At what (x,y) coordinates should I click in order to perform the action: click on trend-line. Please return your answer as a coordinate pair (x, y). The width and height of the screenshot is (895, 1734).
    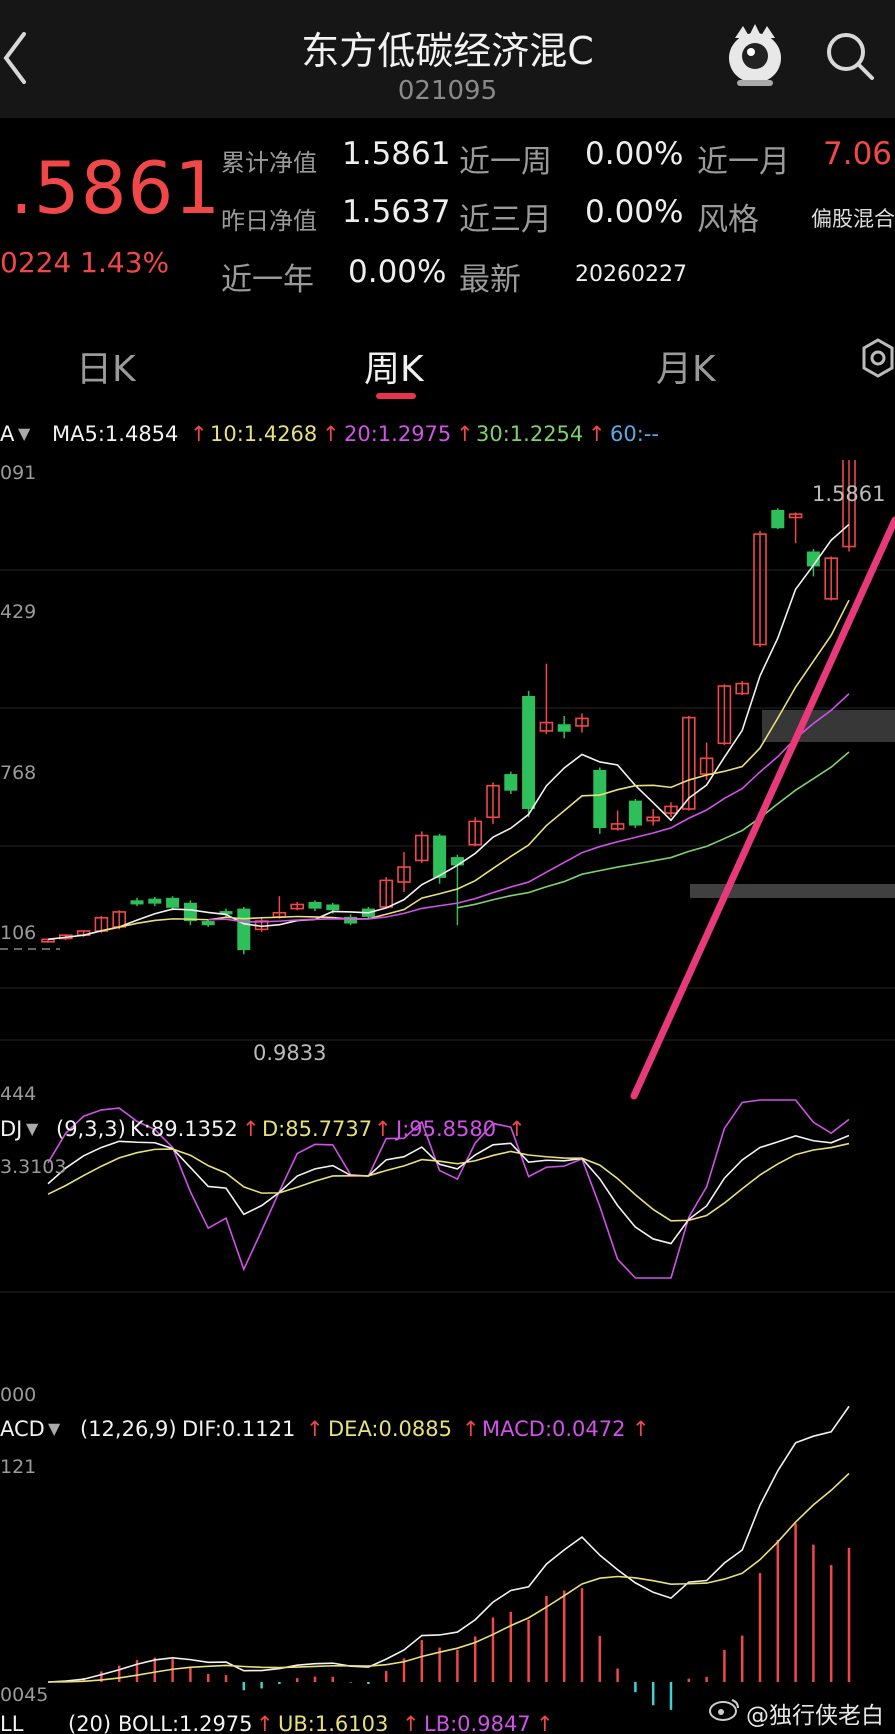
    Looking at the image, I should click on (762, 808).